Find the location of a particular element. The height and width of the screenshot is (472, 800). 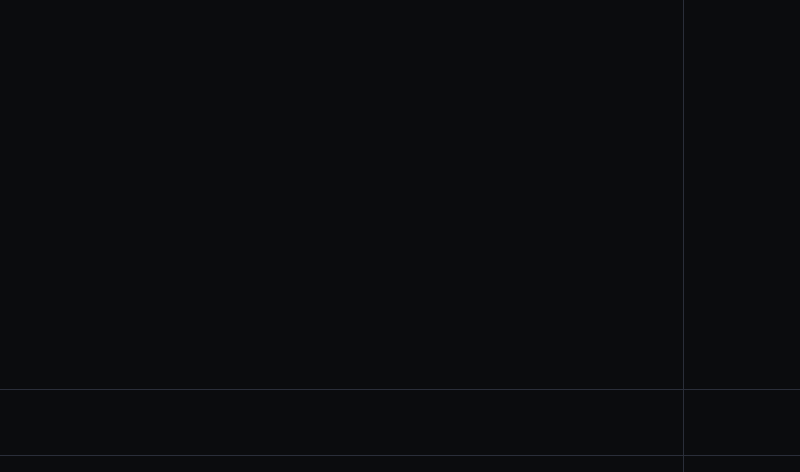

pane-separator is located at coordinates (400, 389).